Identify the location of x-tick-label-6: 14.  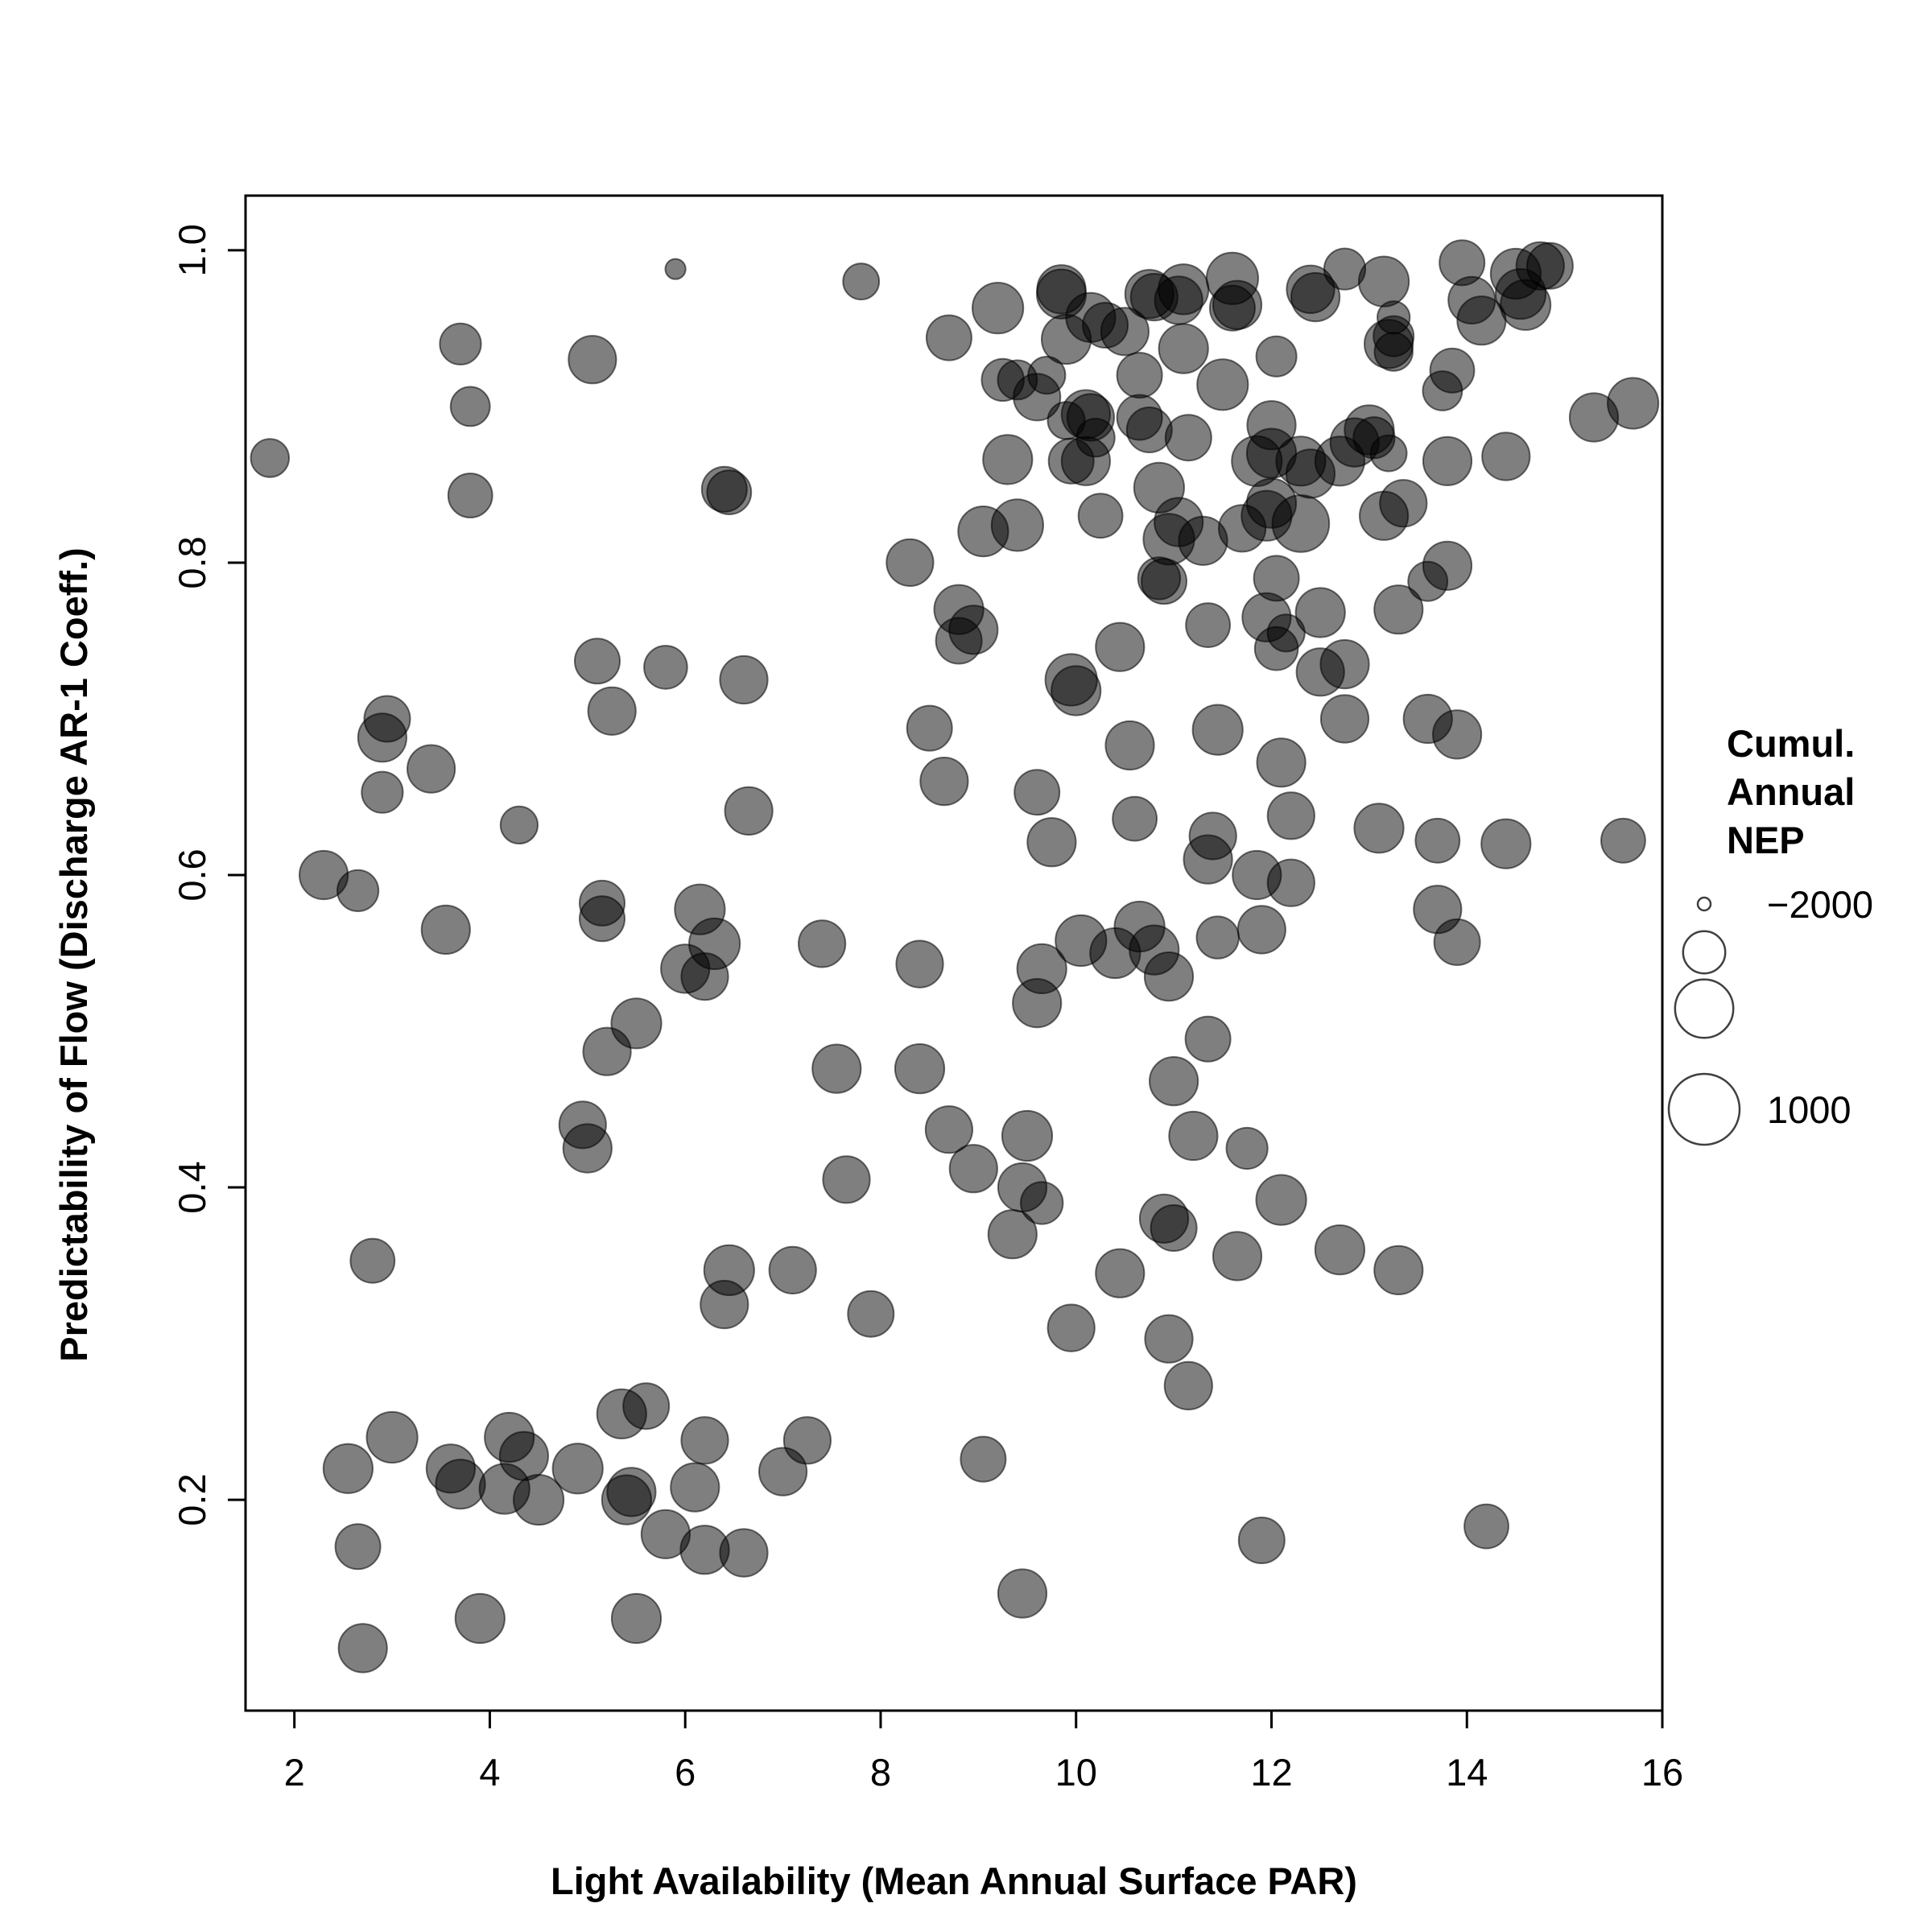
(1467, 1772).